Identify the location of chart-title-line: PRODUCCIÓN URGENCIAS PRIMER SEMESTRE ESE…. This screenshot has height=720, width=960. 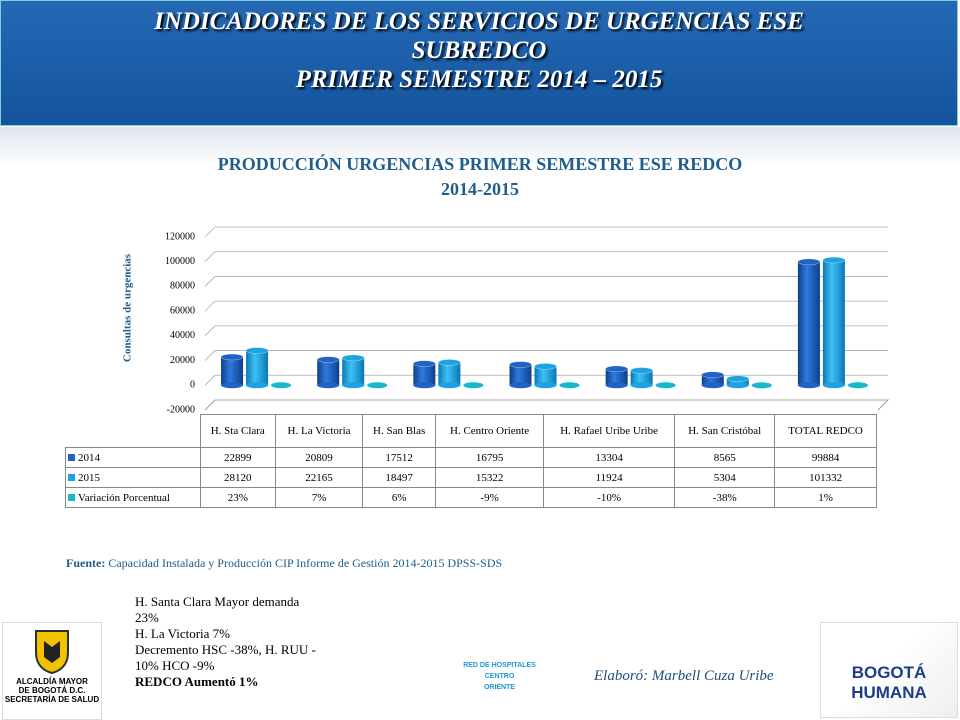
(480, 164).